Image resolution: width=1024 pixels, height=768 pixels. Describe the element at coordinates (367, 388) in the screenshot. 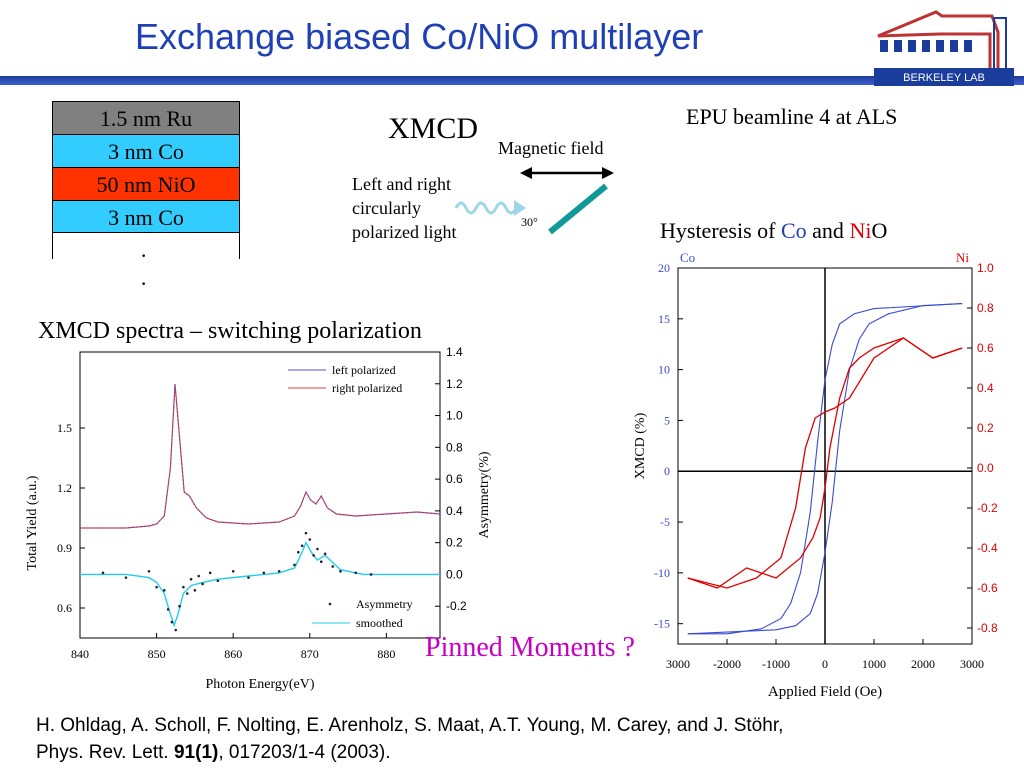

I see `legend-label-right: right polarized` at that location.